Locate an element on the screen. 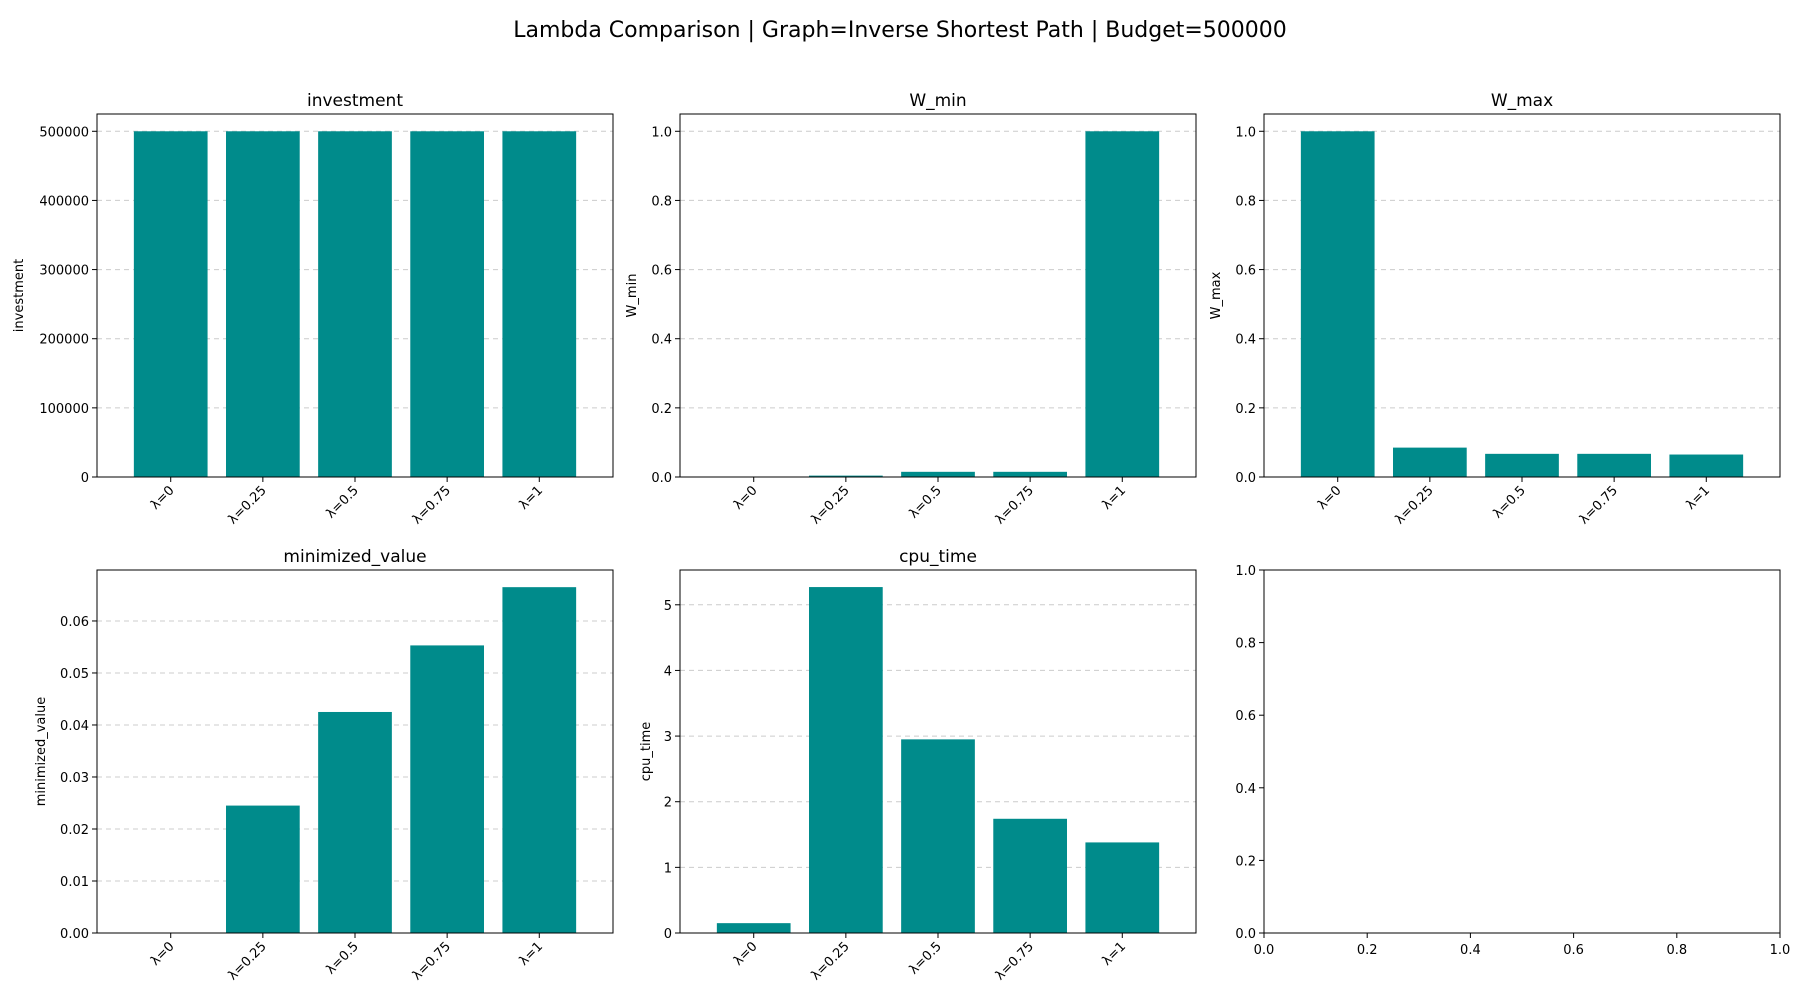  y-tick-label: 0.00 is located at coordinates (74, 934).